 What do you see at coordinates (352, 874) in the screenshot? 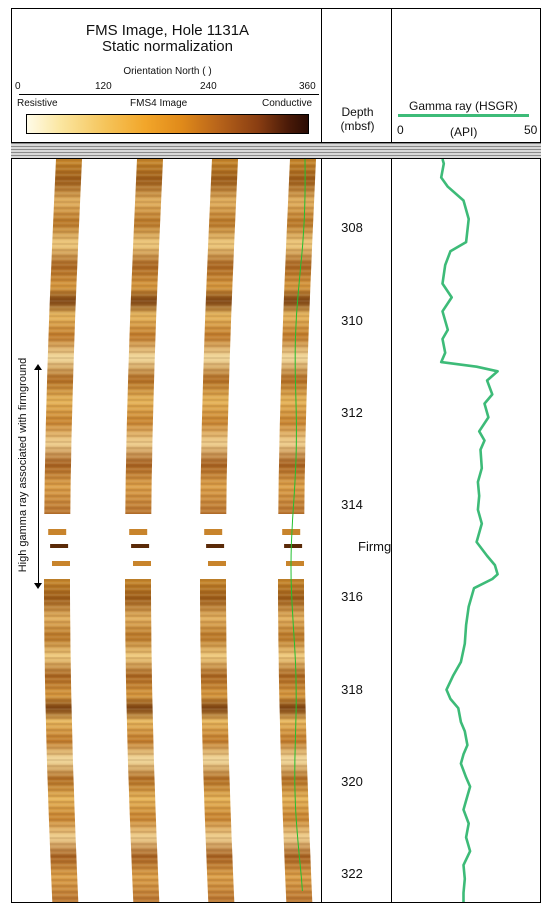
I see `depth-tick-322: 322` at bounding box center [352, 874].